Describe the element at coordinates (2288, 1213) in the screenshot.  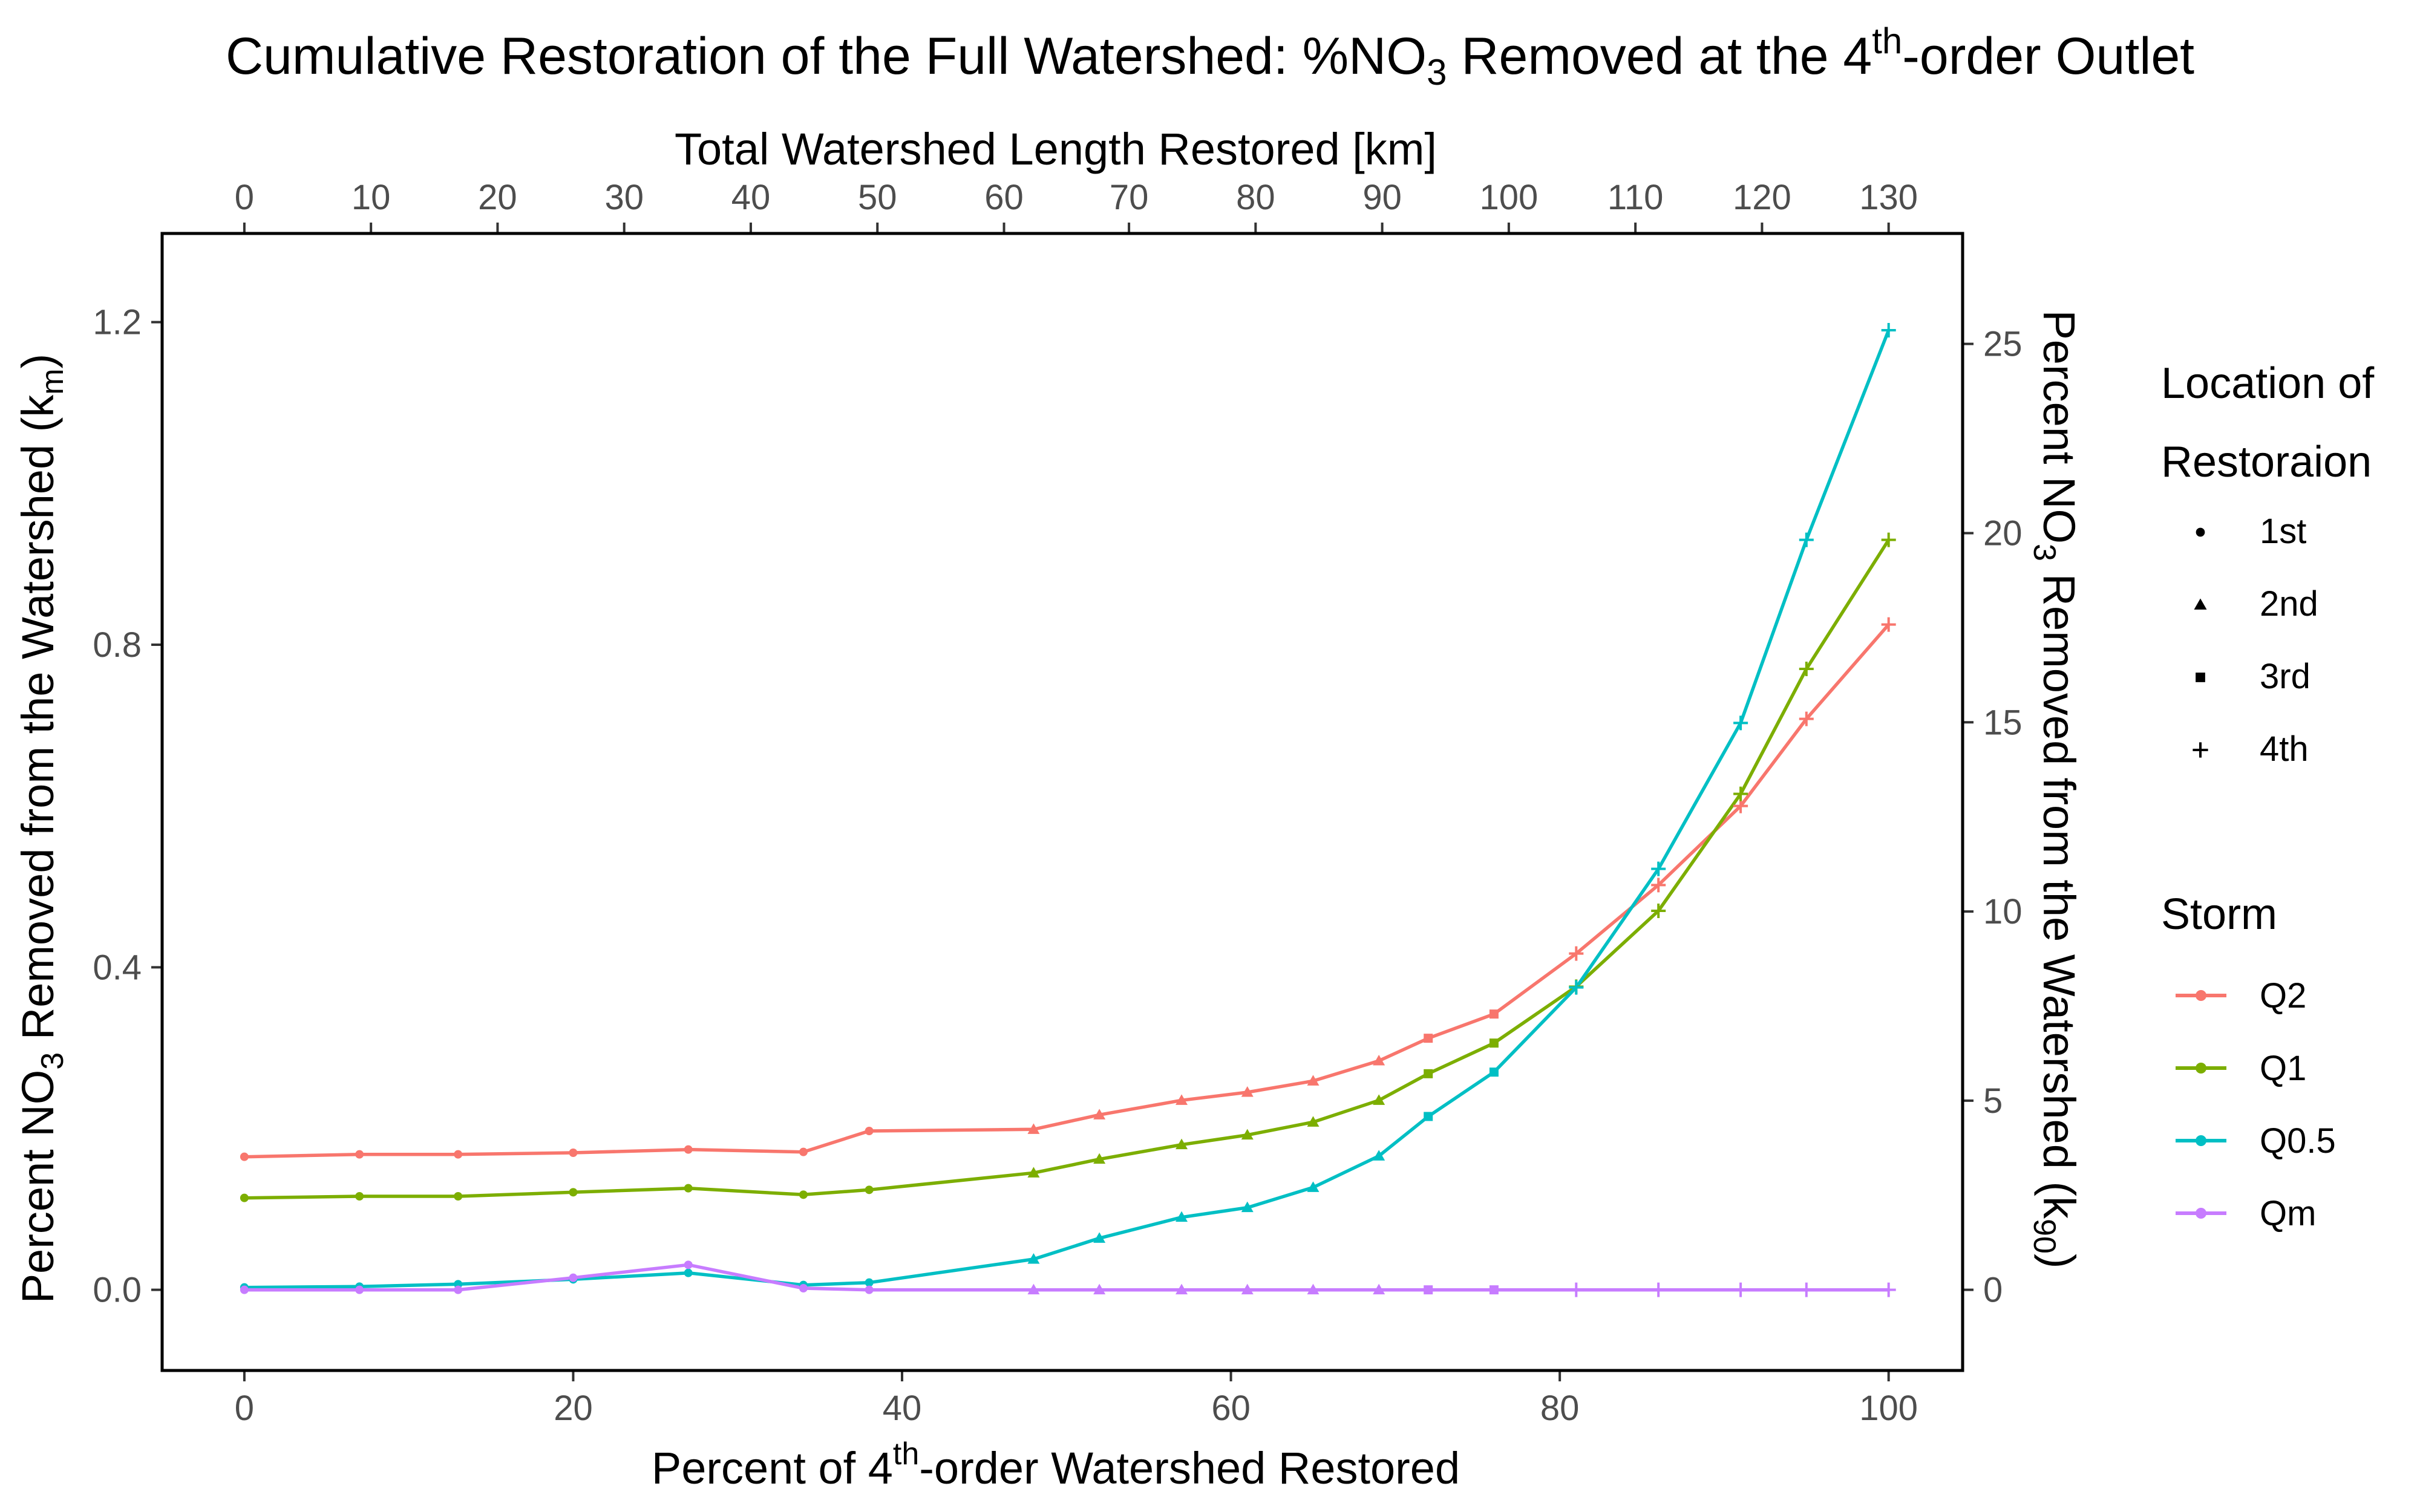
I see `legend-color-label: Qm` at that location.